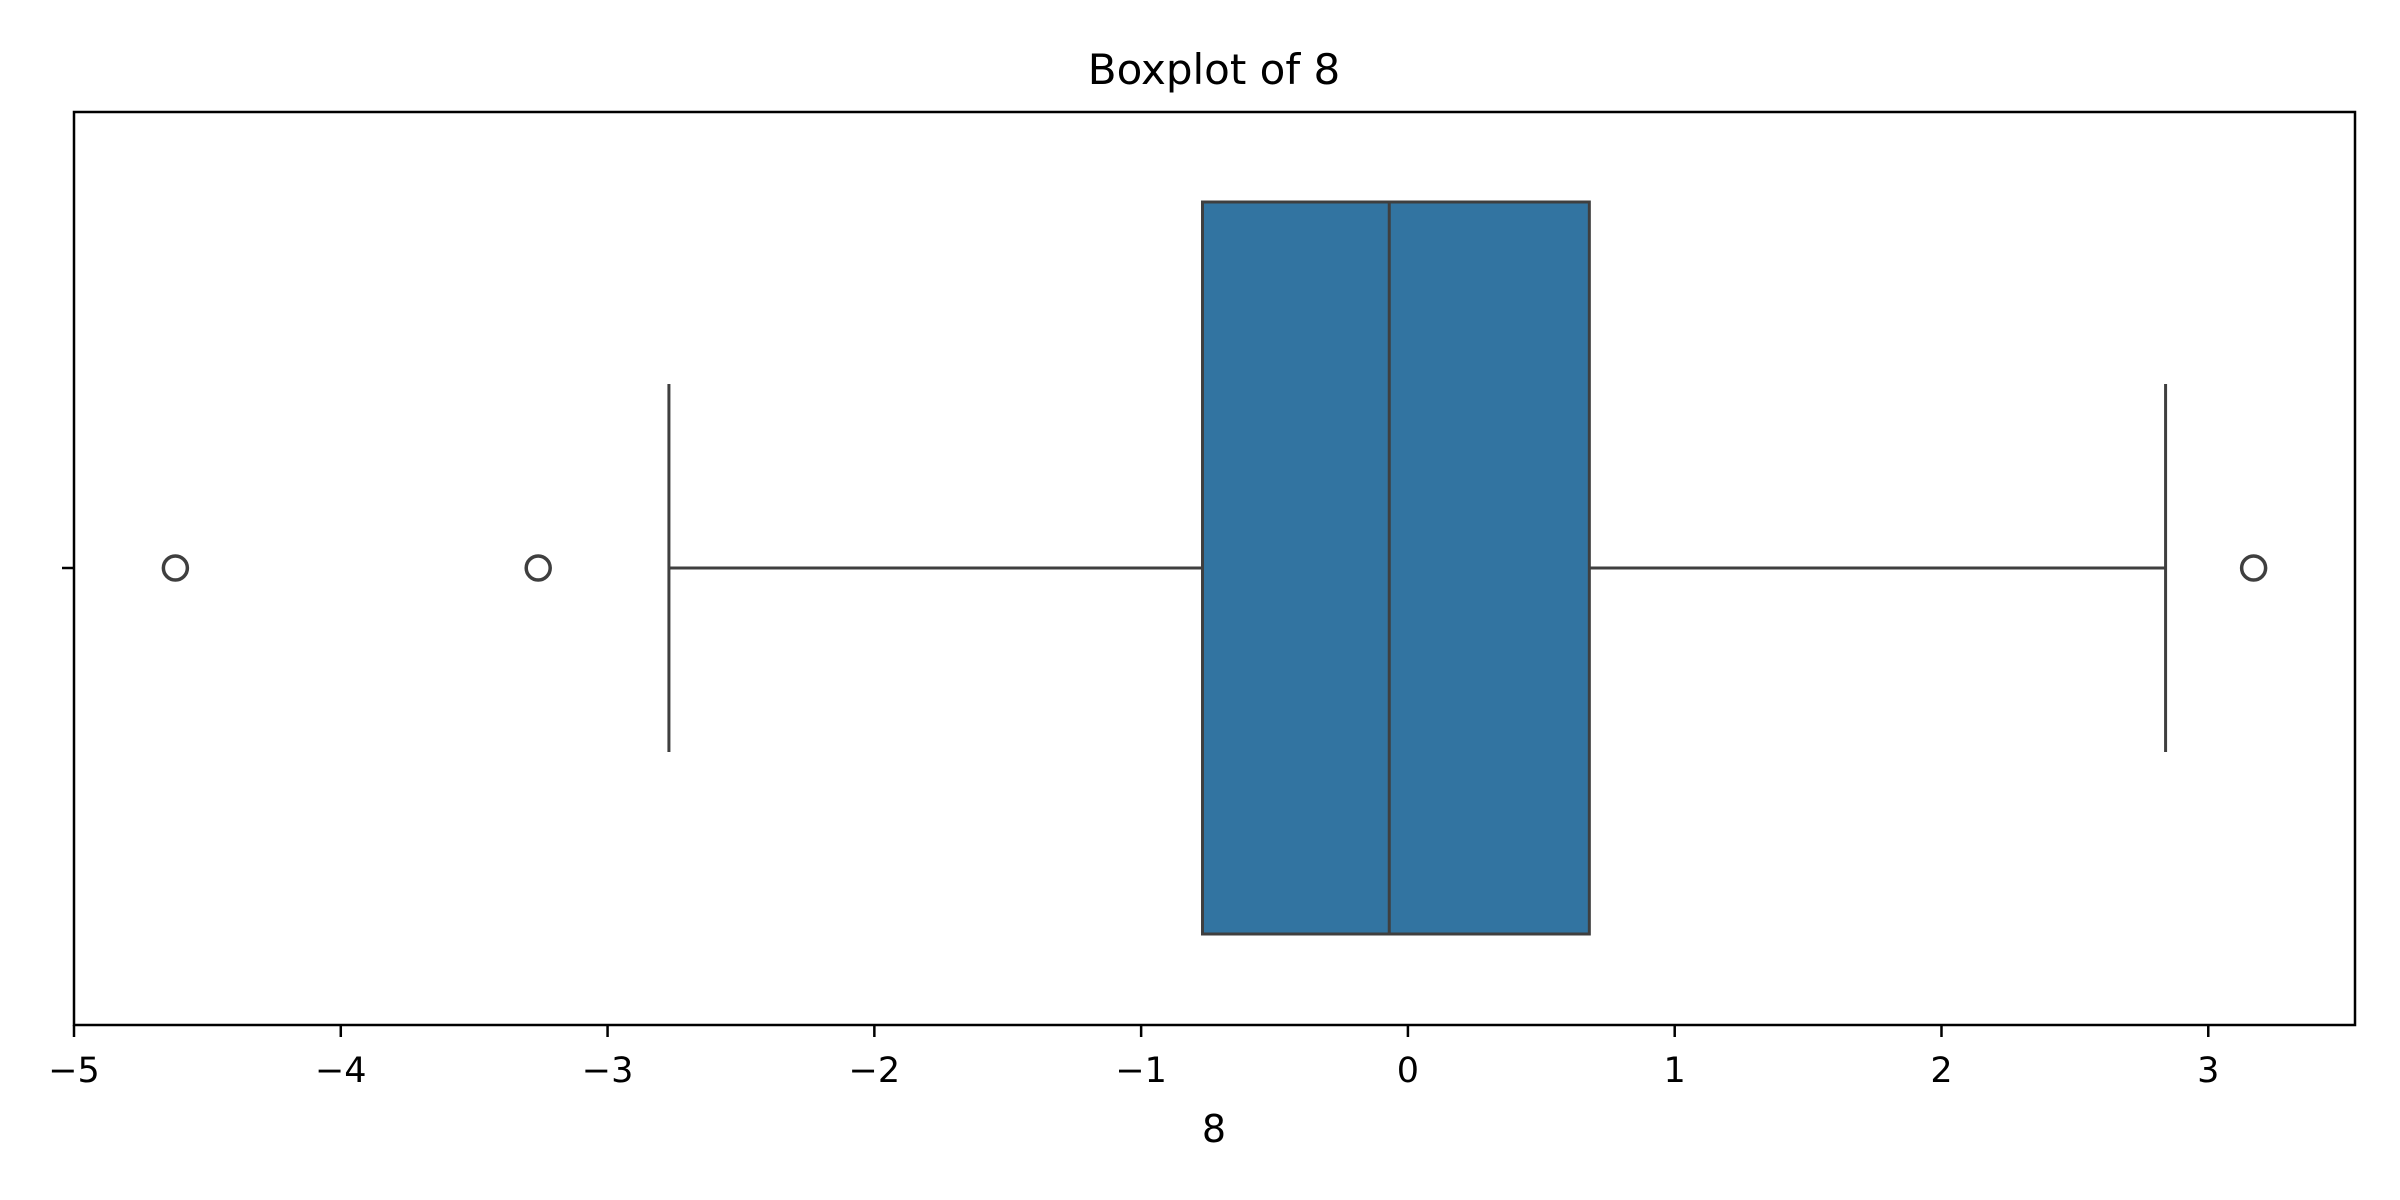  What do you see at coordinates (608, 1071) in the screenshot?
I see `x-tick-label: −3` at bounding box center [608, 1071].